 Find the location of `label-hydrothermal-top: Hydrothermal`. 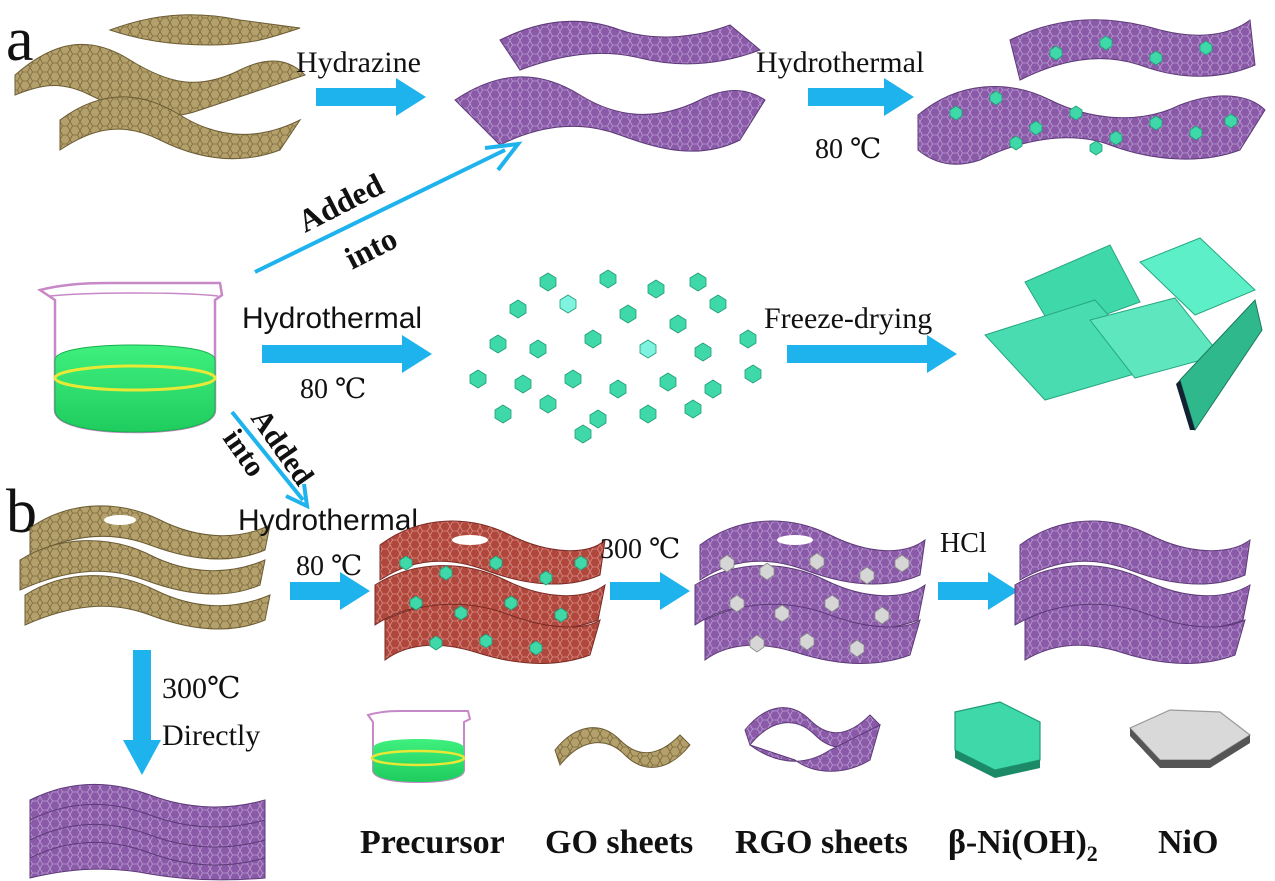

label-hydrothermal-top: Hydrothermal is located at coordinates (840, 62).